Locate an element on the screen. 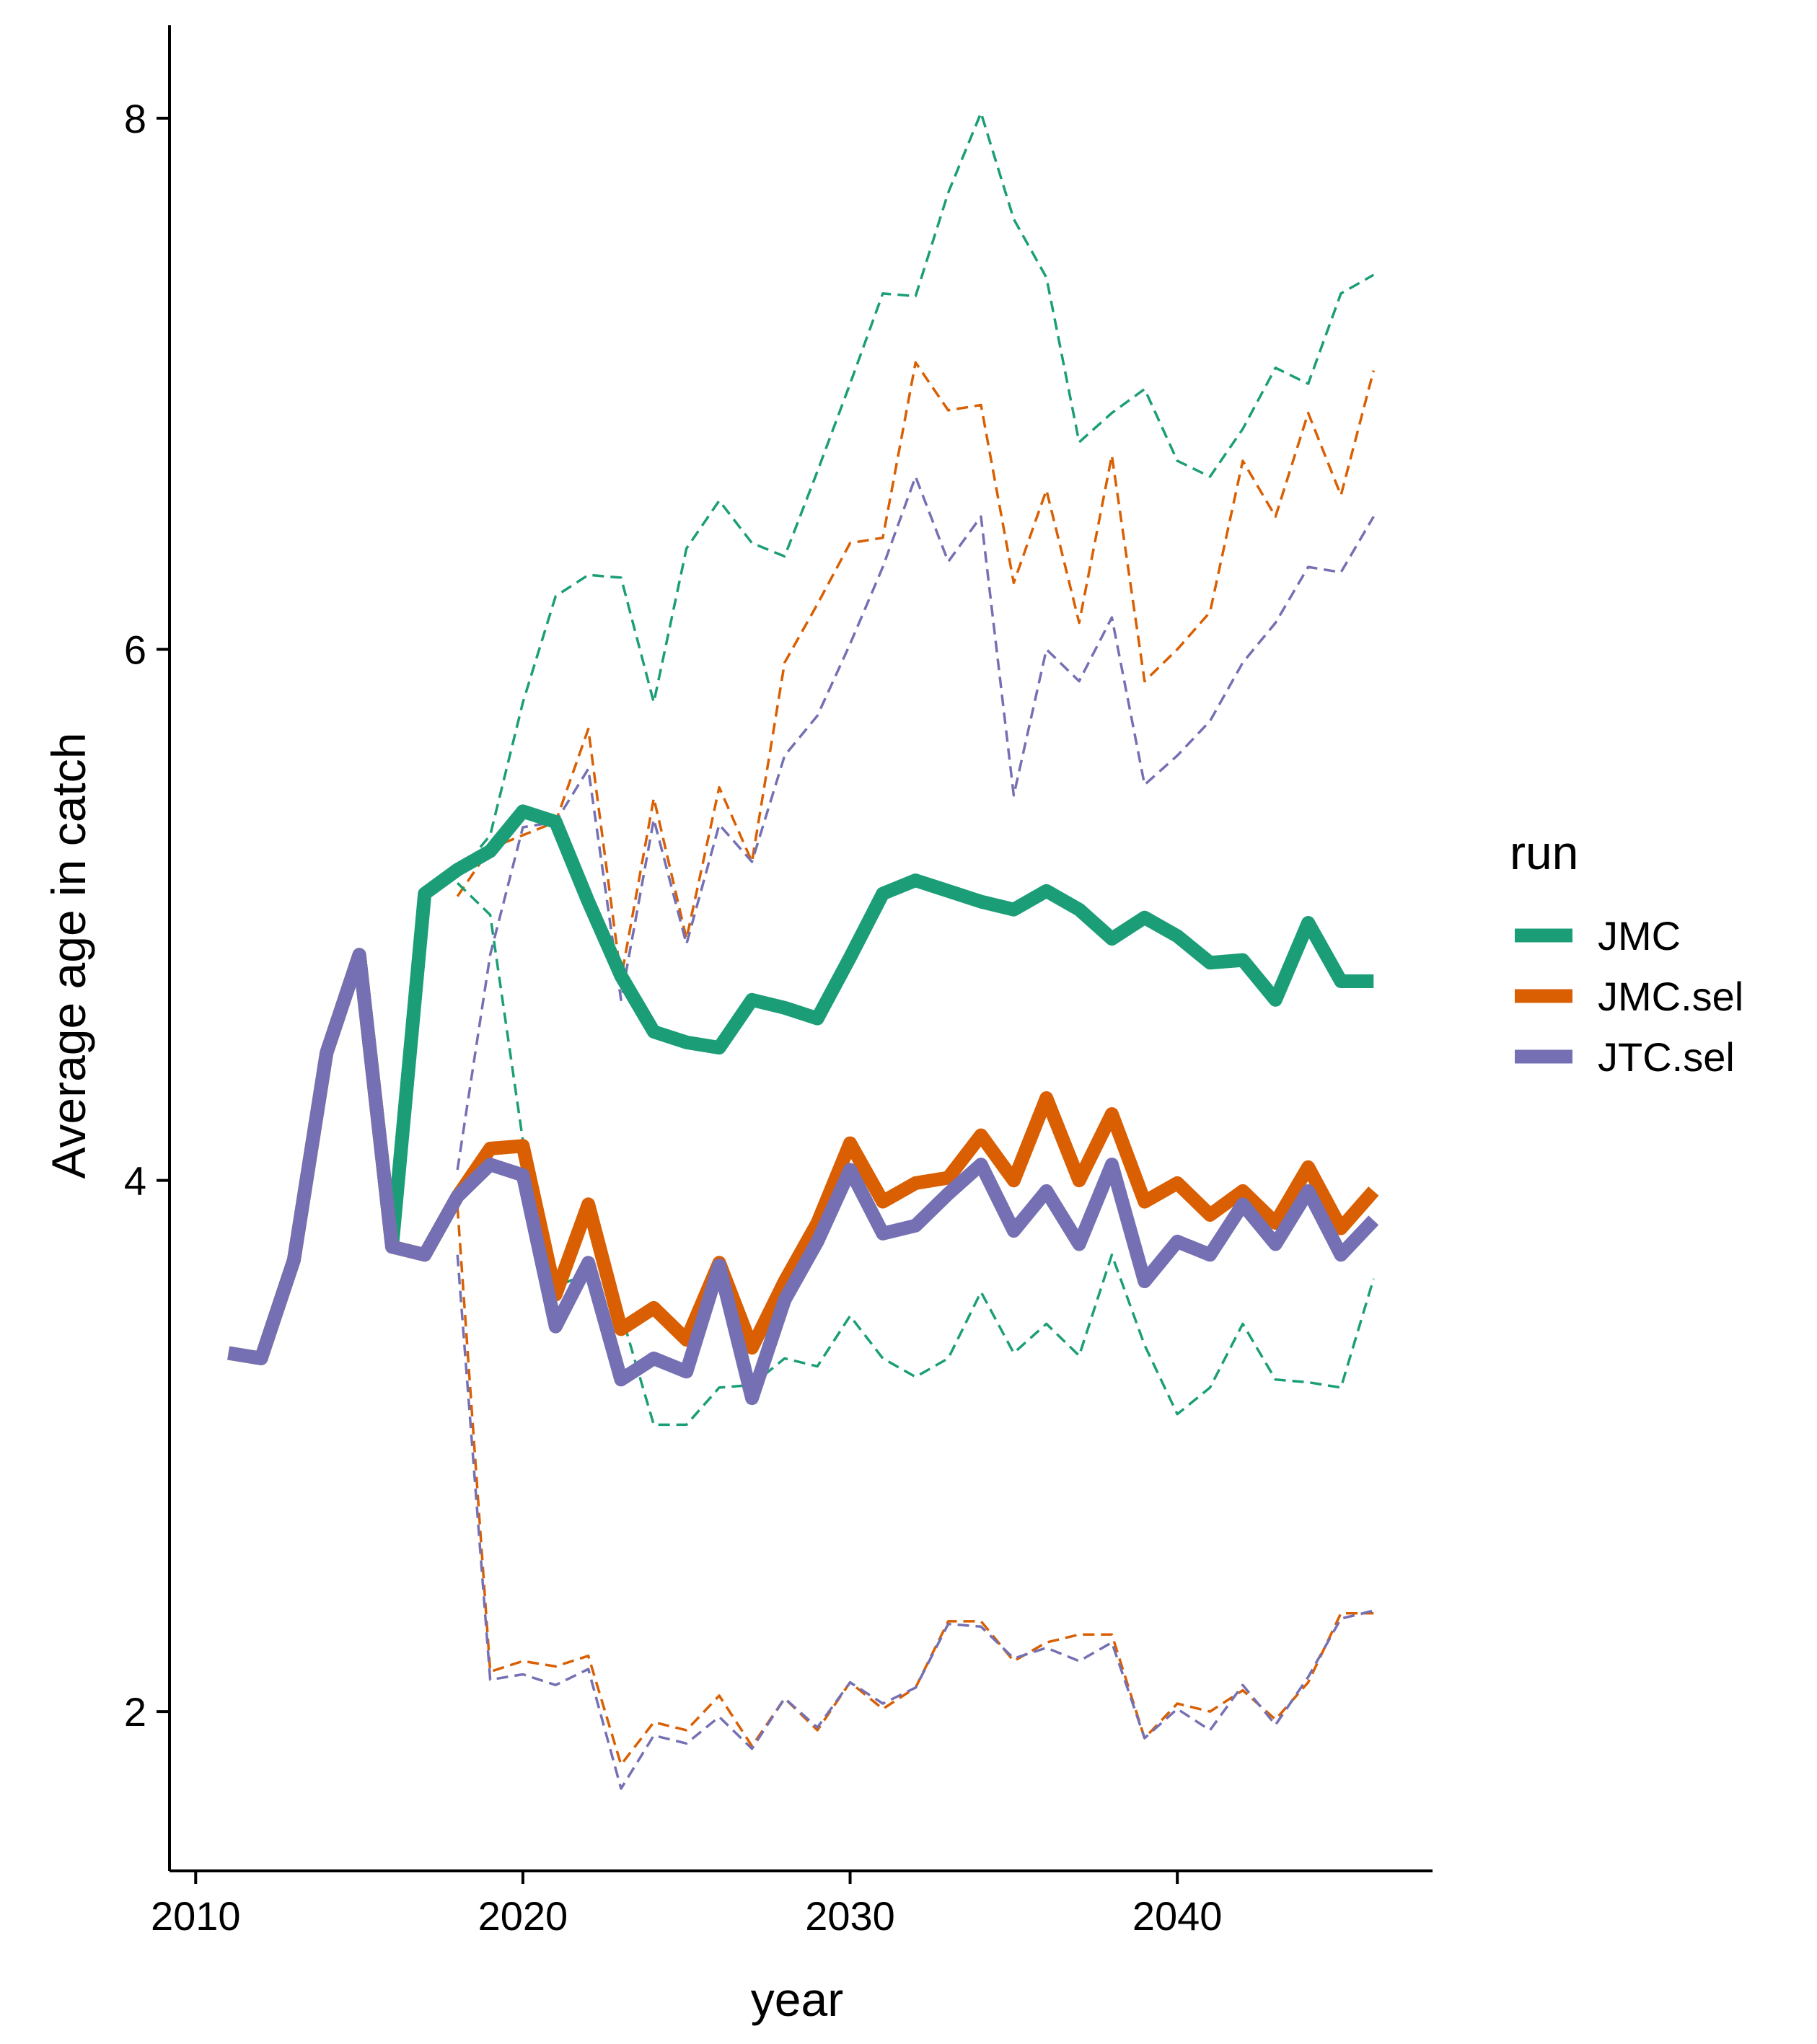  y-tick-label: 8 is located at coordinates (135, 118).